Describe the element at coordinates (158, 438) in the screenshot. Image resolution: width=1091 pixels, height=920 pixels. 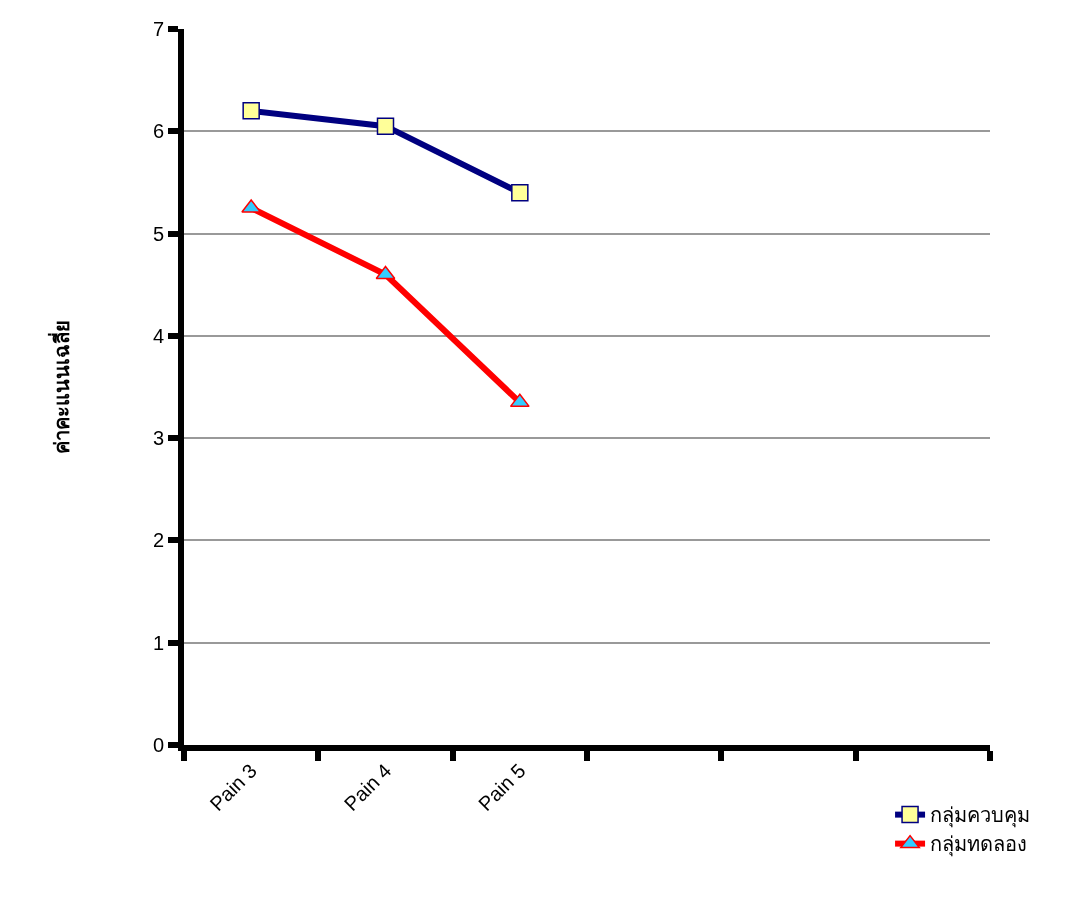
I see `y-tick-label: 3` at that location.